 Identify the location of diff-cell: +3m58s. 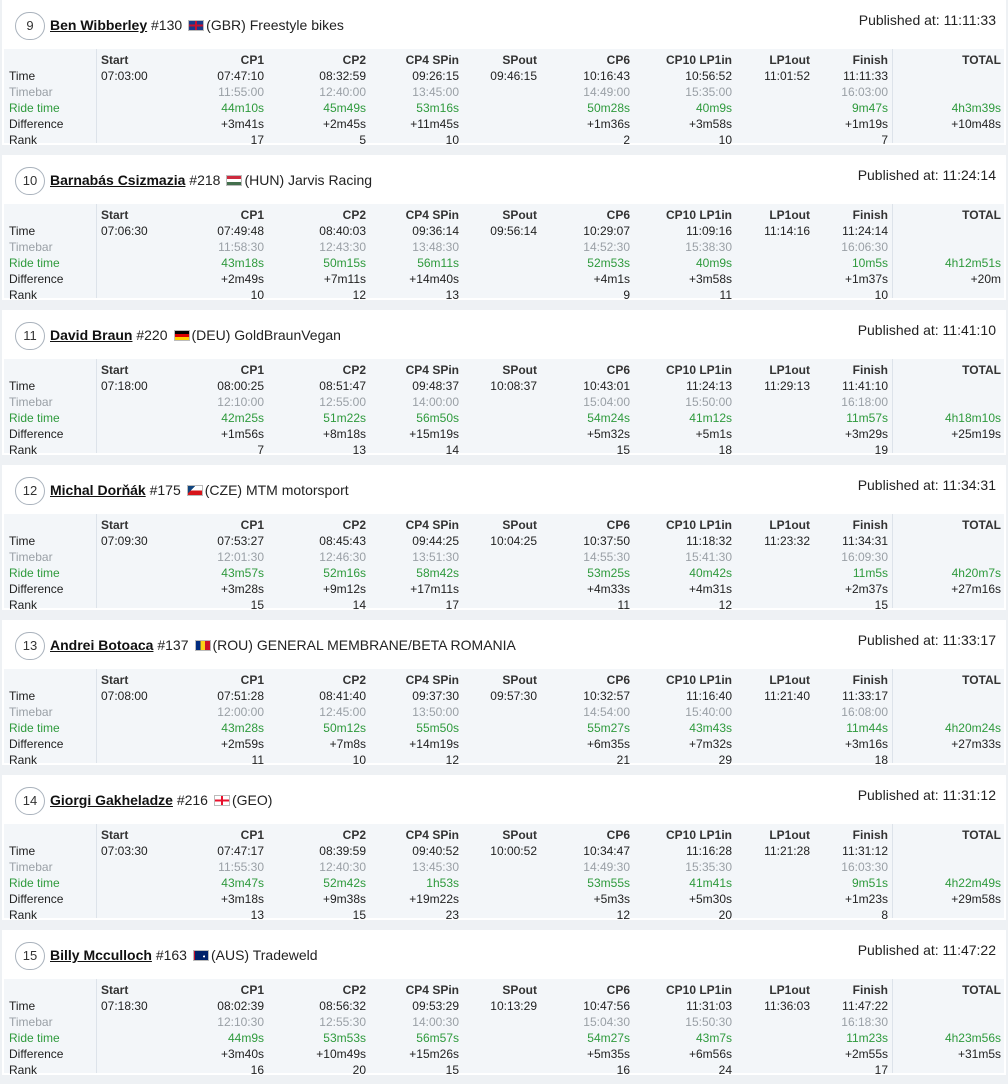
(710, 279).